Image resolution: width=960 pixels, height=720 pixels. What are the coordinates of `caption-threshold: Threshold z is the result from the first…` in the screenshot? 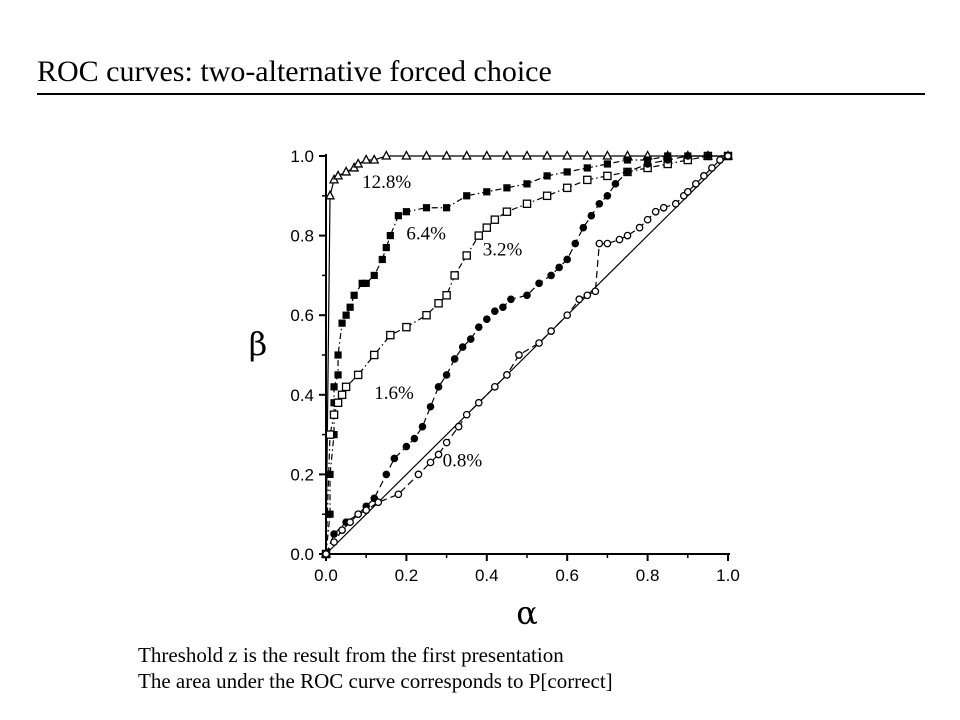 It's located at (351, 655).